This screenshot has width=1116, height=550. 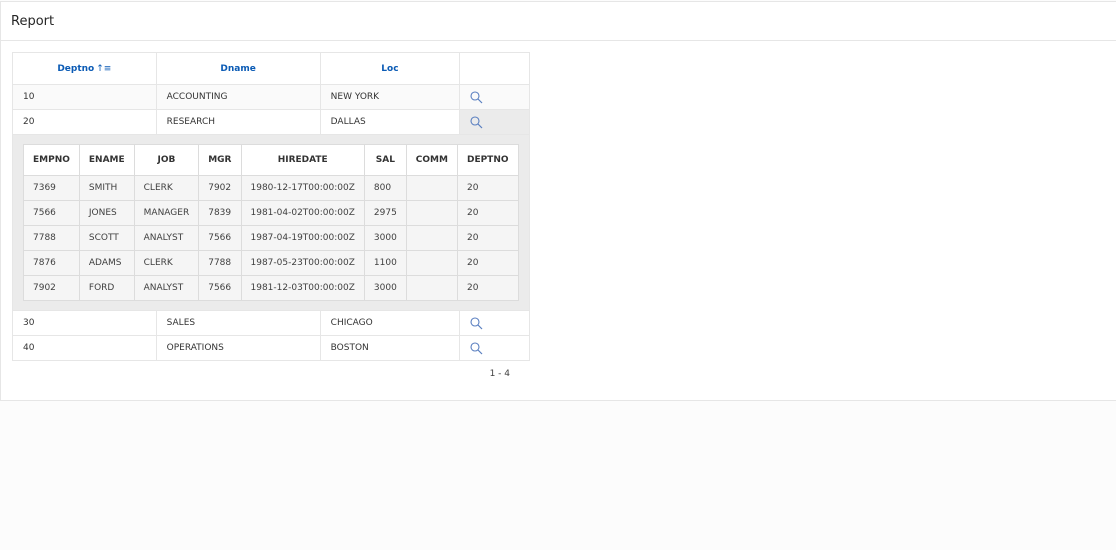 I want to click on pagination-range: 1 - 4, so click(x=499, y=374).